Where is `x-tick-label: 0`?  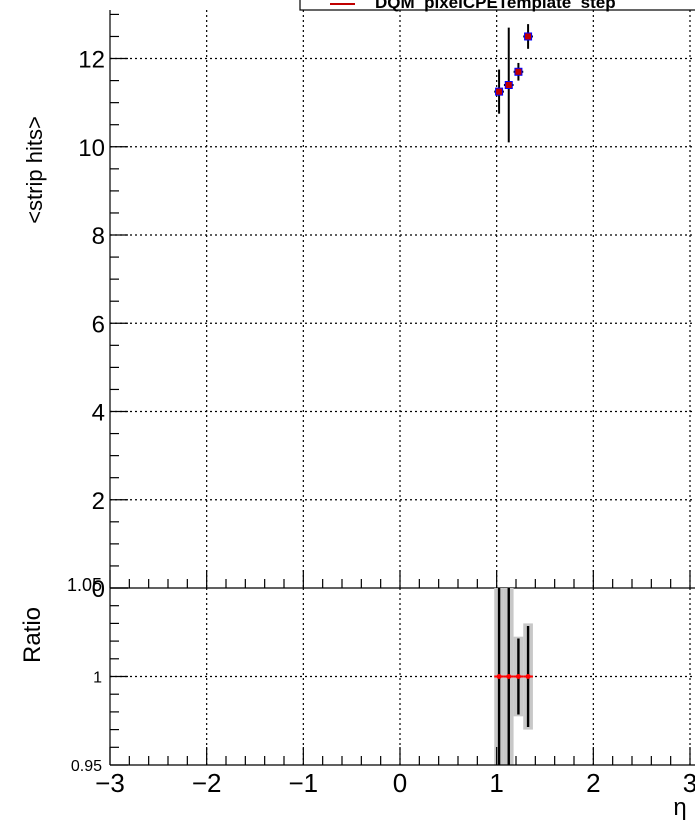 x-tick-label: 0 is located at coordinates (400, 783).